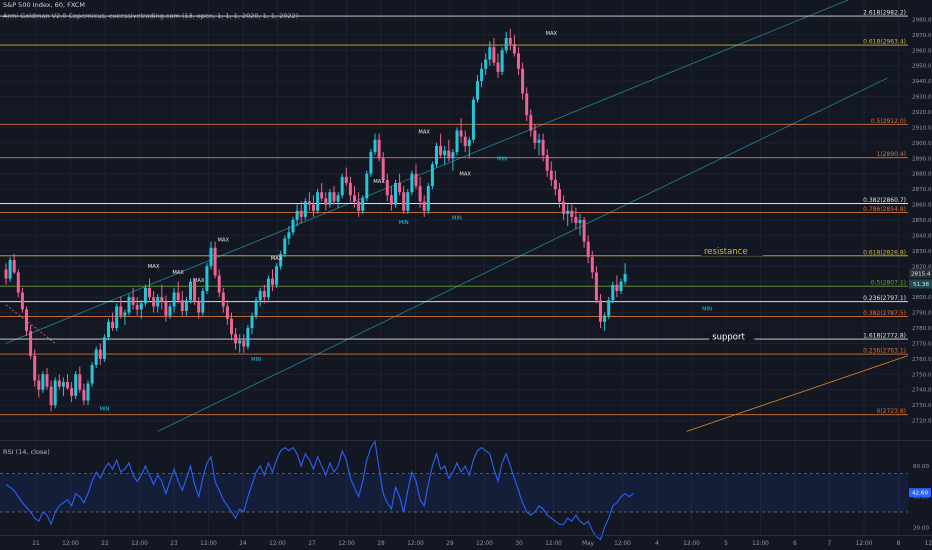 The width and height of the screenshot is (932, 550). What do you see at coordinates (726, 252) in the screenshot?
I see `resistance-label: resistance` at bounding box center [726, 252].